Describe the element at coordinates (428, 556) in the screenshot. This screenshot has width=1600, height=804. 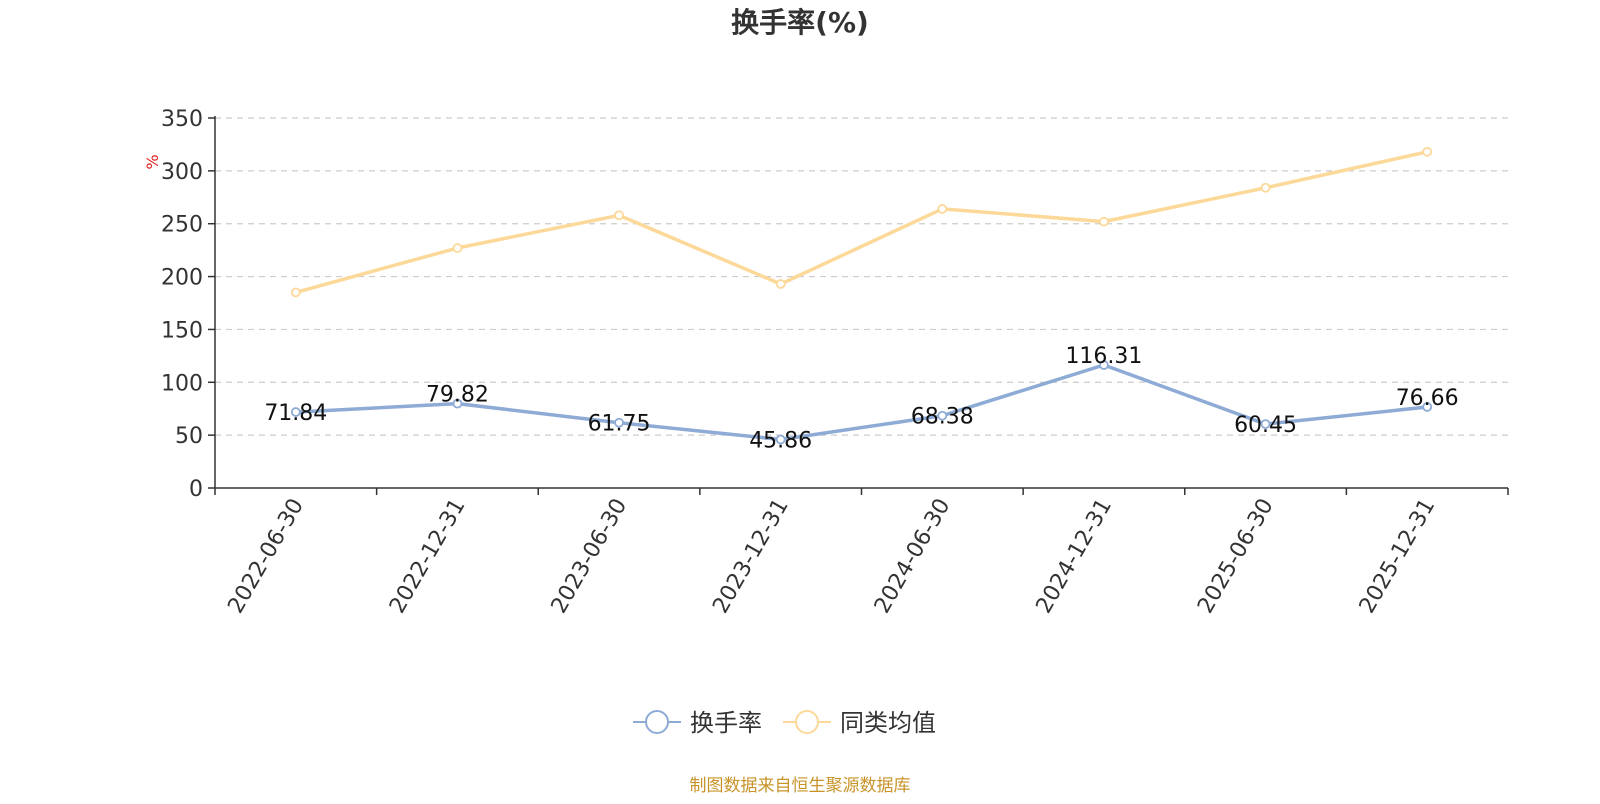
I see `x-tick-label: 2022-12-31` at that location.